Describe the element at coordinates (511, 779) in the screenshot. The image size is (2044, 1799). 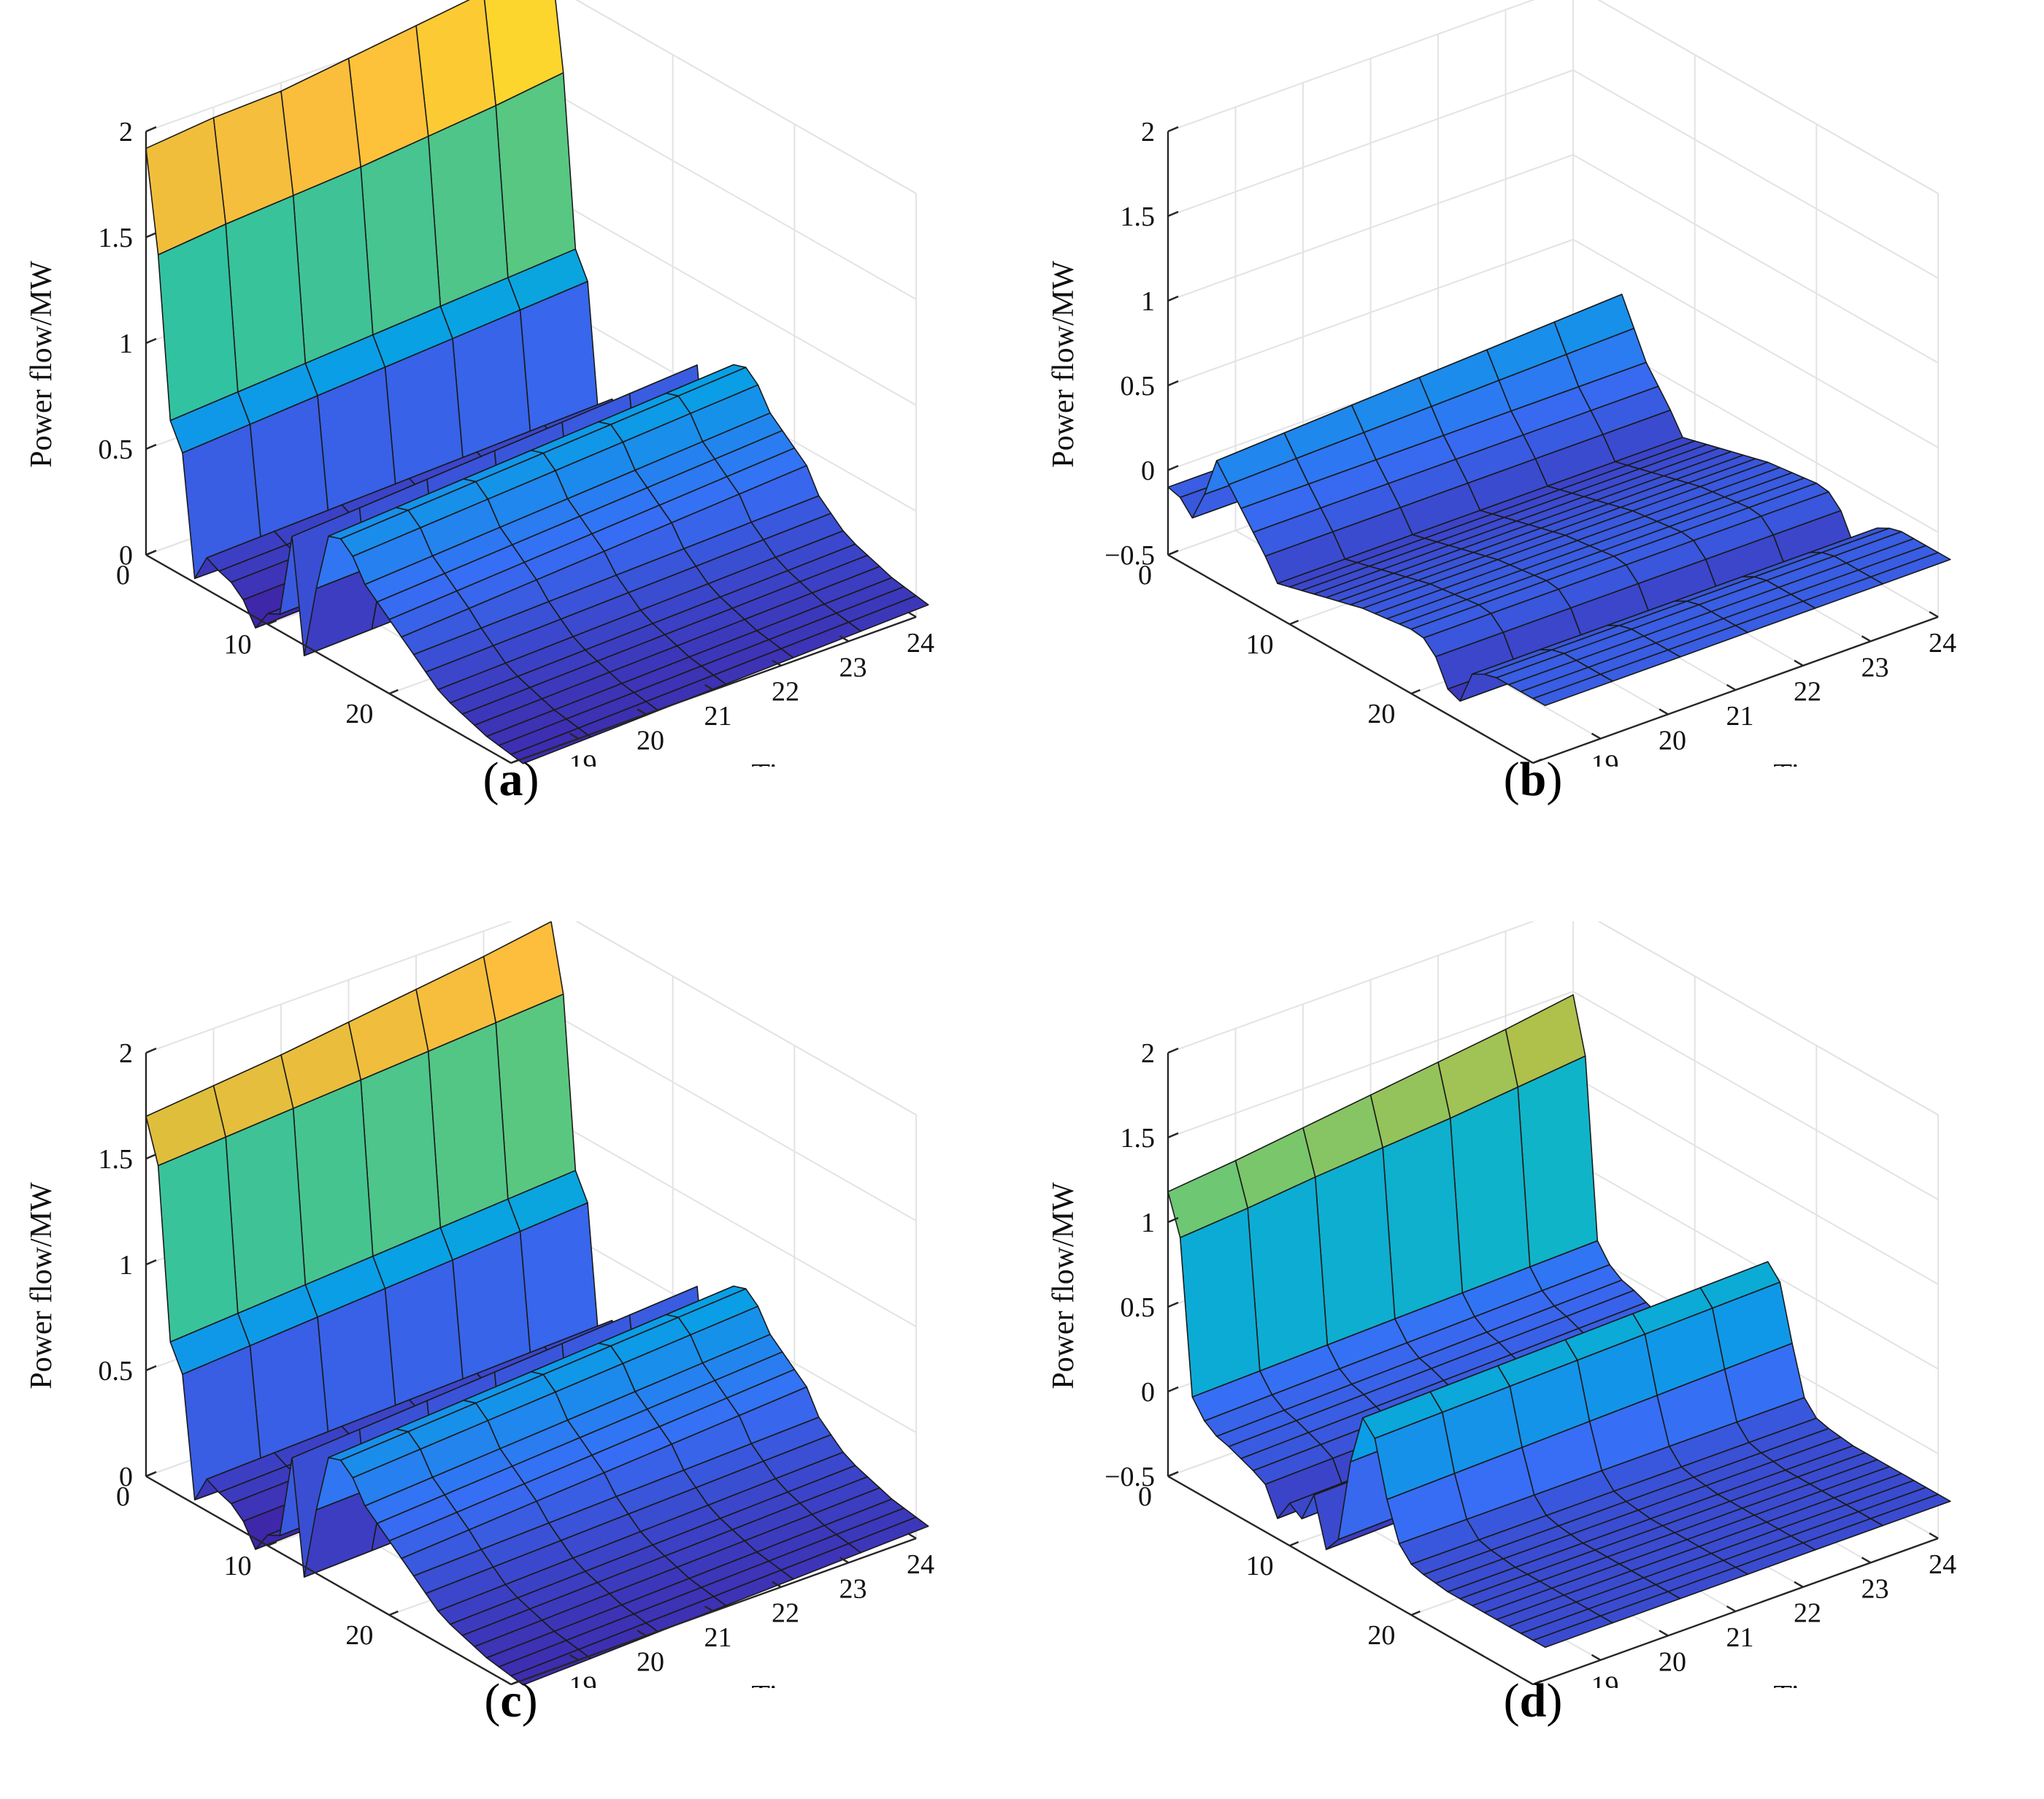
I see `caption-a: (a)` at that location.